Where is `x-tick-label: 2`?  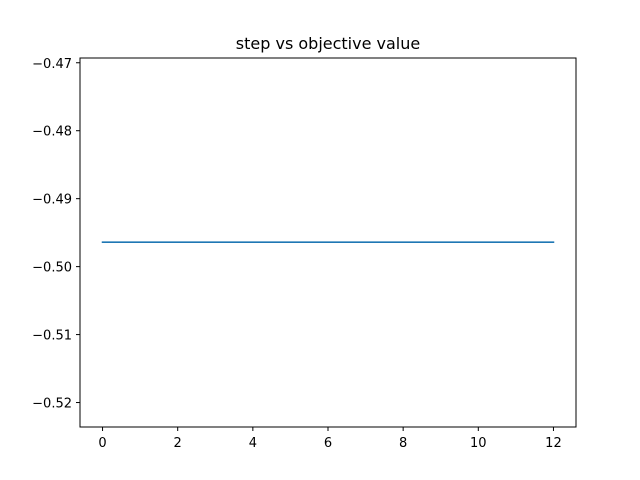
x-tick-label: 2 is located at coordinates (178, 443).